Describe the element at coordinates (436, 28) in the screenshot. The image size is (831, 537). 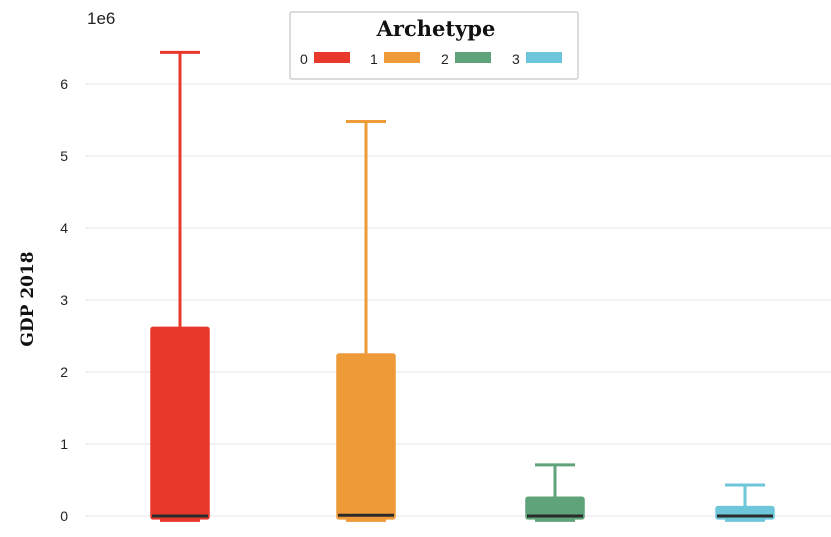
I see `legend-title: Archetype` at that location.